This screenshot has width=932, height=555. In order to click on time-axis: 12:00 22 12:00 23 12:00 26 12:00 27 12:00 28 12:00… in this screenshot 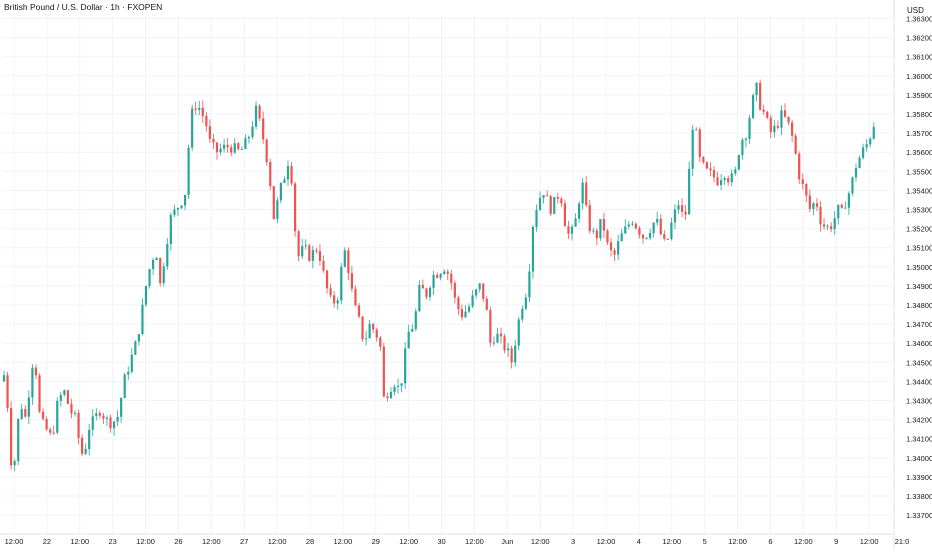, I will do `click(454, 539)`.